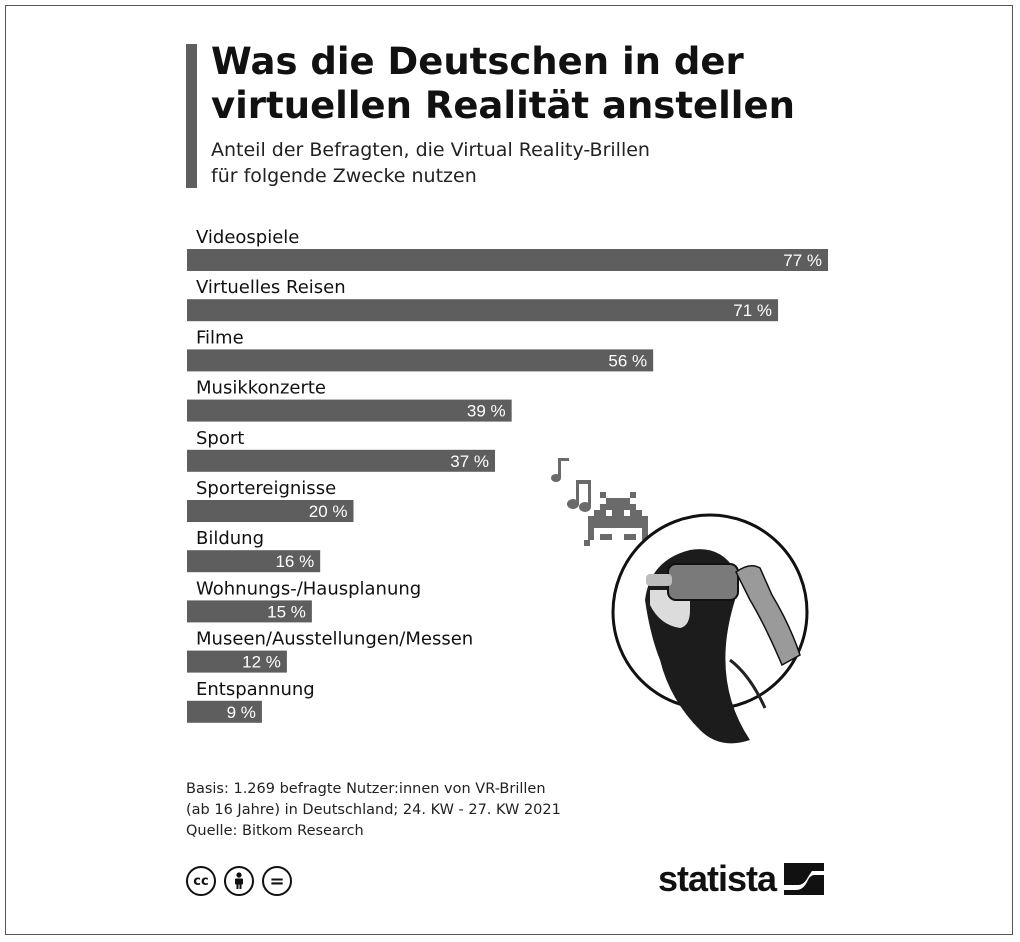  What do you see at coordinates (275, 831) in the screenshot?
I see `footnote-source: Quelle: Bitkom Research` at bounding box center [275, 831].